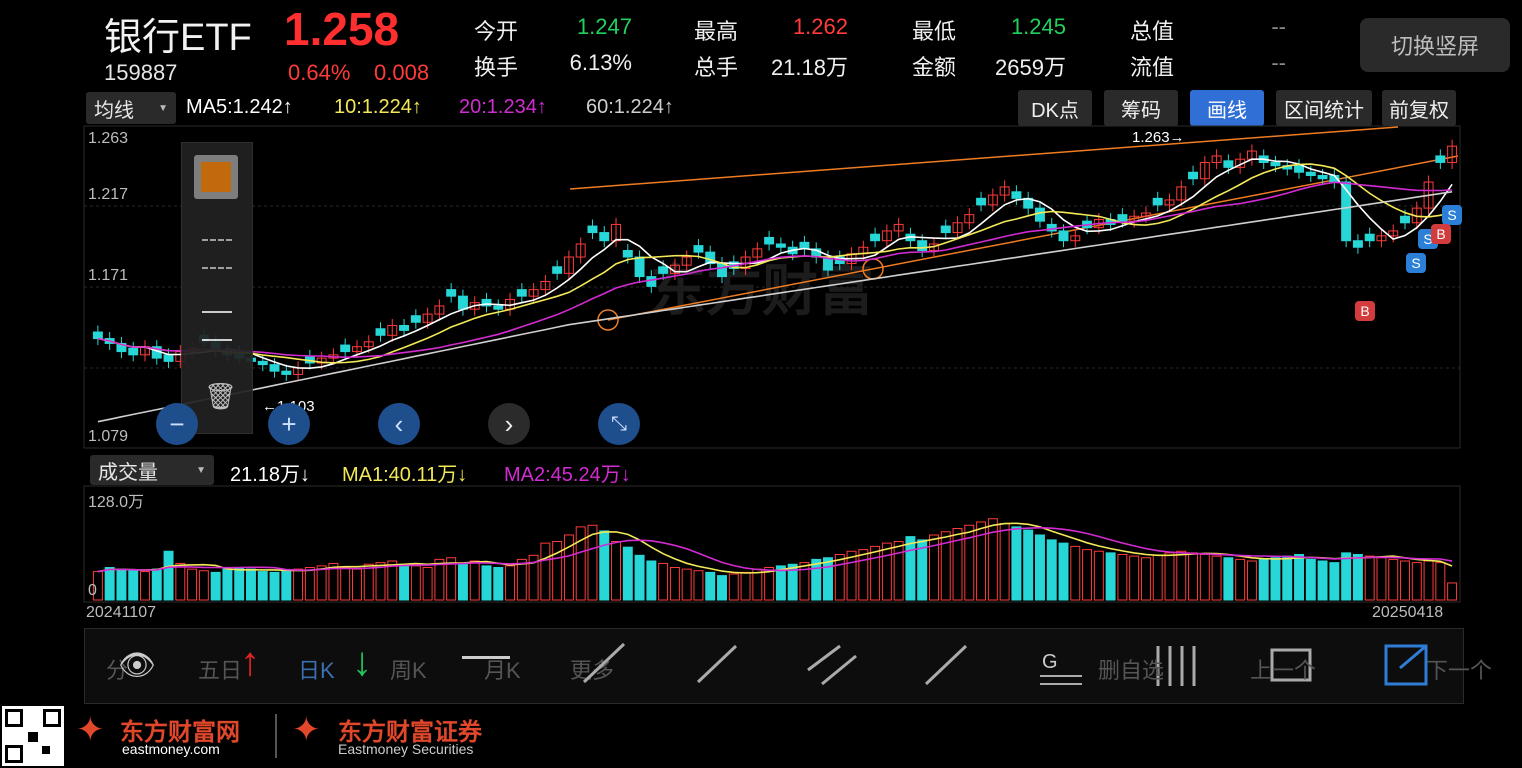  What do you see at coordinates (1141, 108) in the screenshot?
I see `chip-button: 筹码` at bounding box center [1141, 108].